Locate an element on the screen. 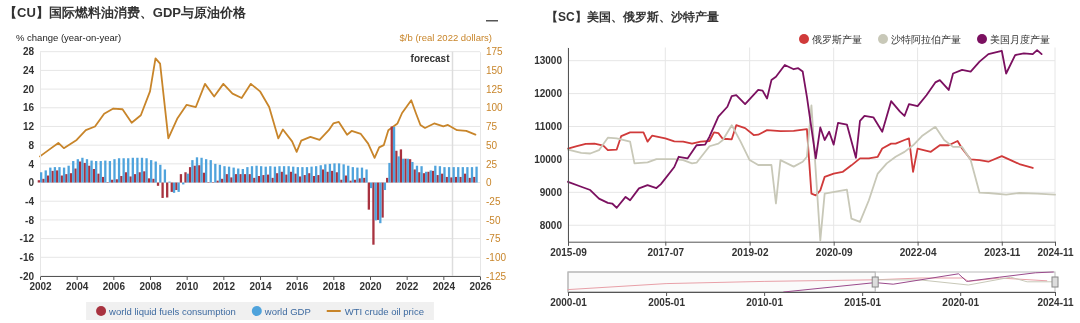 The width and height of the screenshot is (1080, 323). x-tick-label: 2006 is located at coordinates (114, 287).